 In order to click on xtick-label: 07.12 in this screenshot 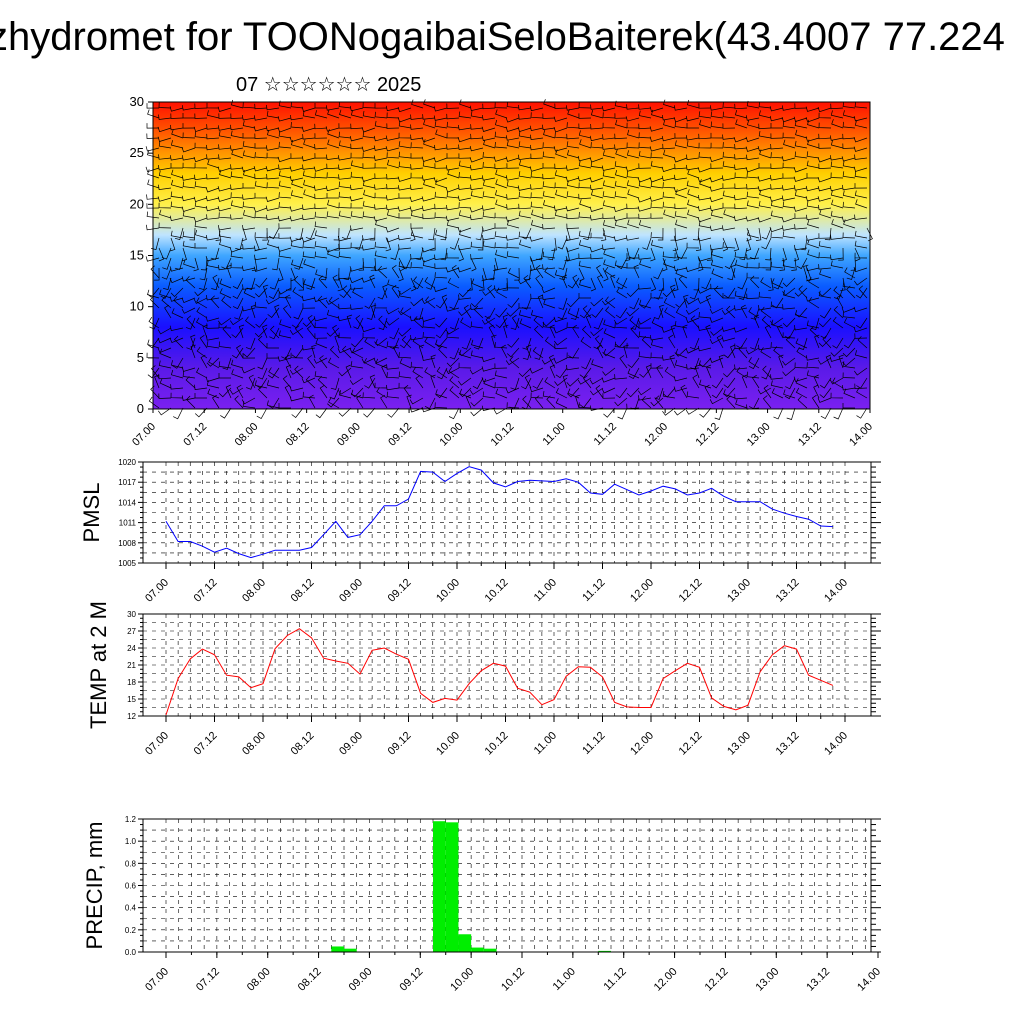, I will do `click(208, 980)`.